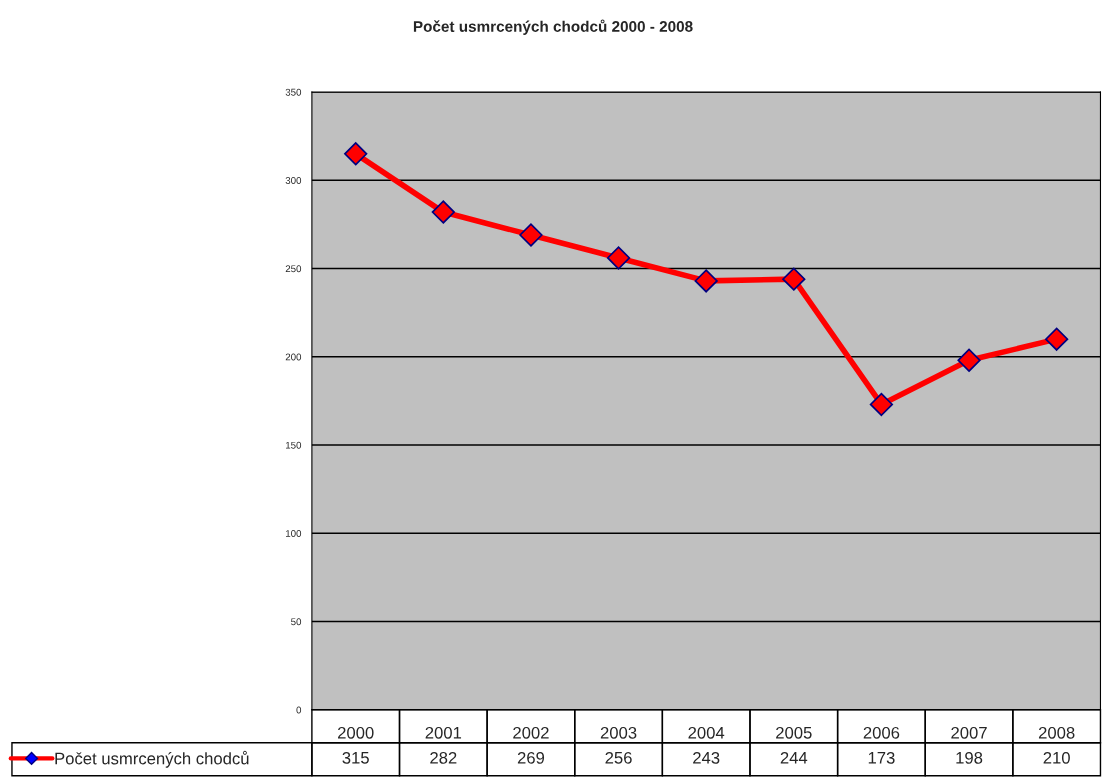 Image resolution: width=1106 pixels, height=780 pixels. I want to click on y-tick-label: 300, so click(293, 180).